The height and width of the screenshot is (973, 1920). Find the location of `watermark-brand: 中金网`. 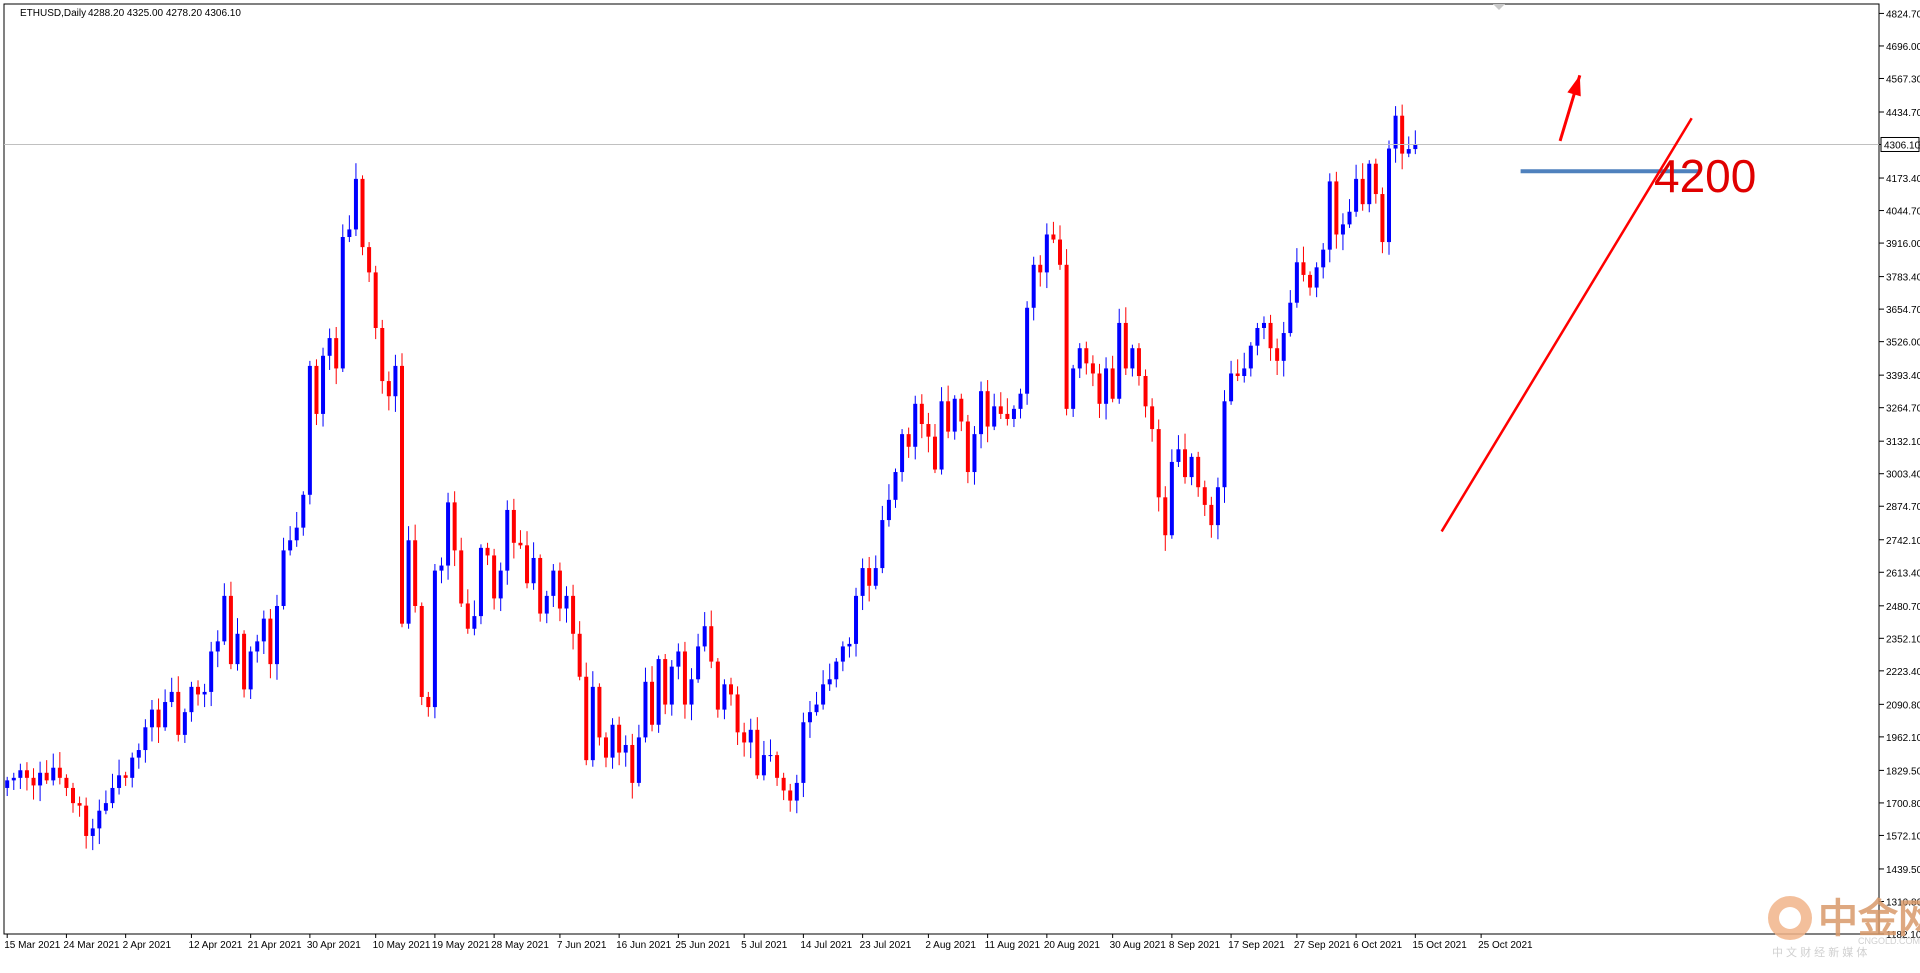

watermark-brand: 中金网 is located at coordinates (1869, 918).